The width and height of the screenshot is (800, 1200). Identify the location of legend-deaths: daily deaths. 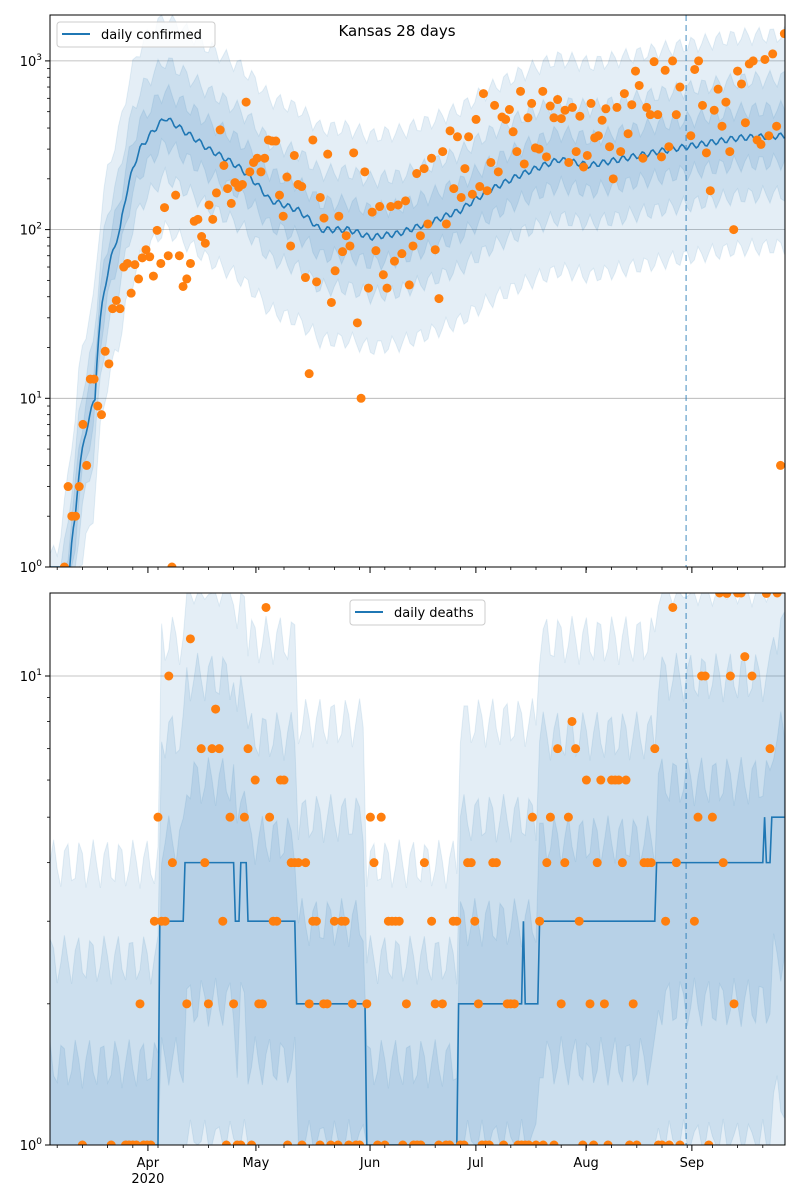
(417, 612).